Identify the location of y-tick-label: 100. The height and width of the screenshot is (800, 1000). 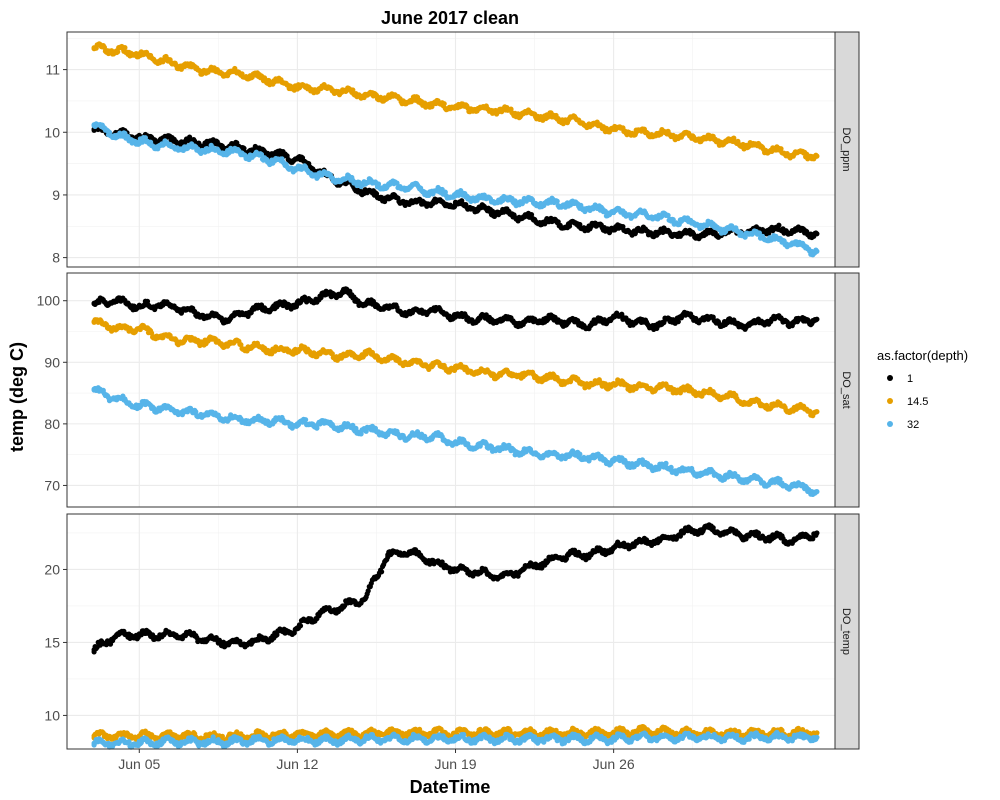
(49, 301).